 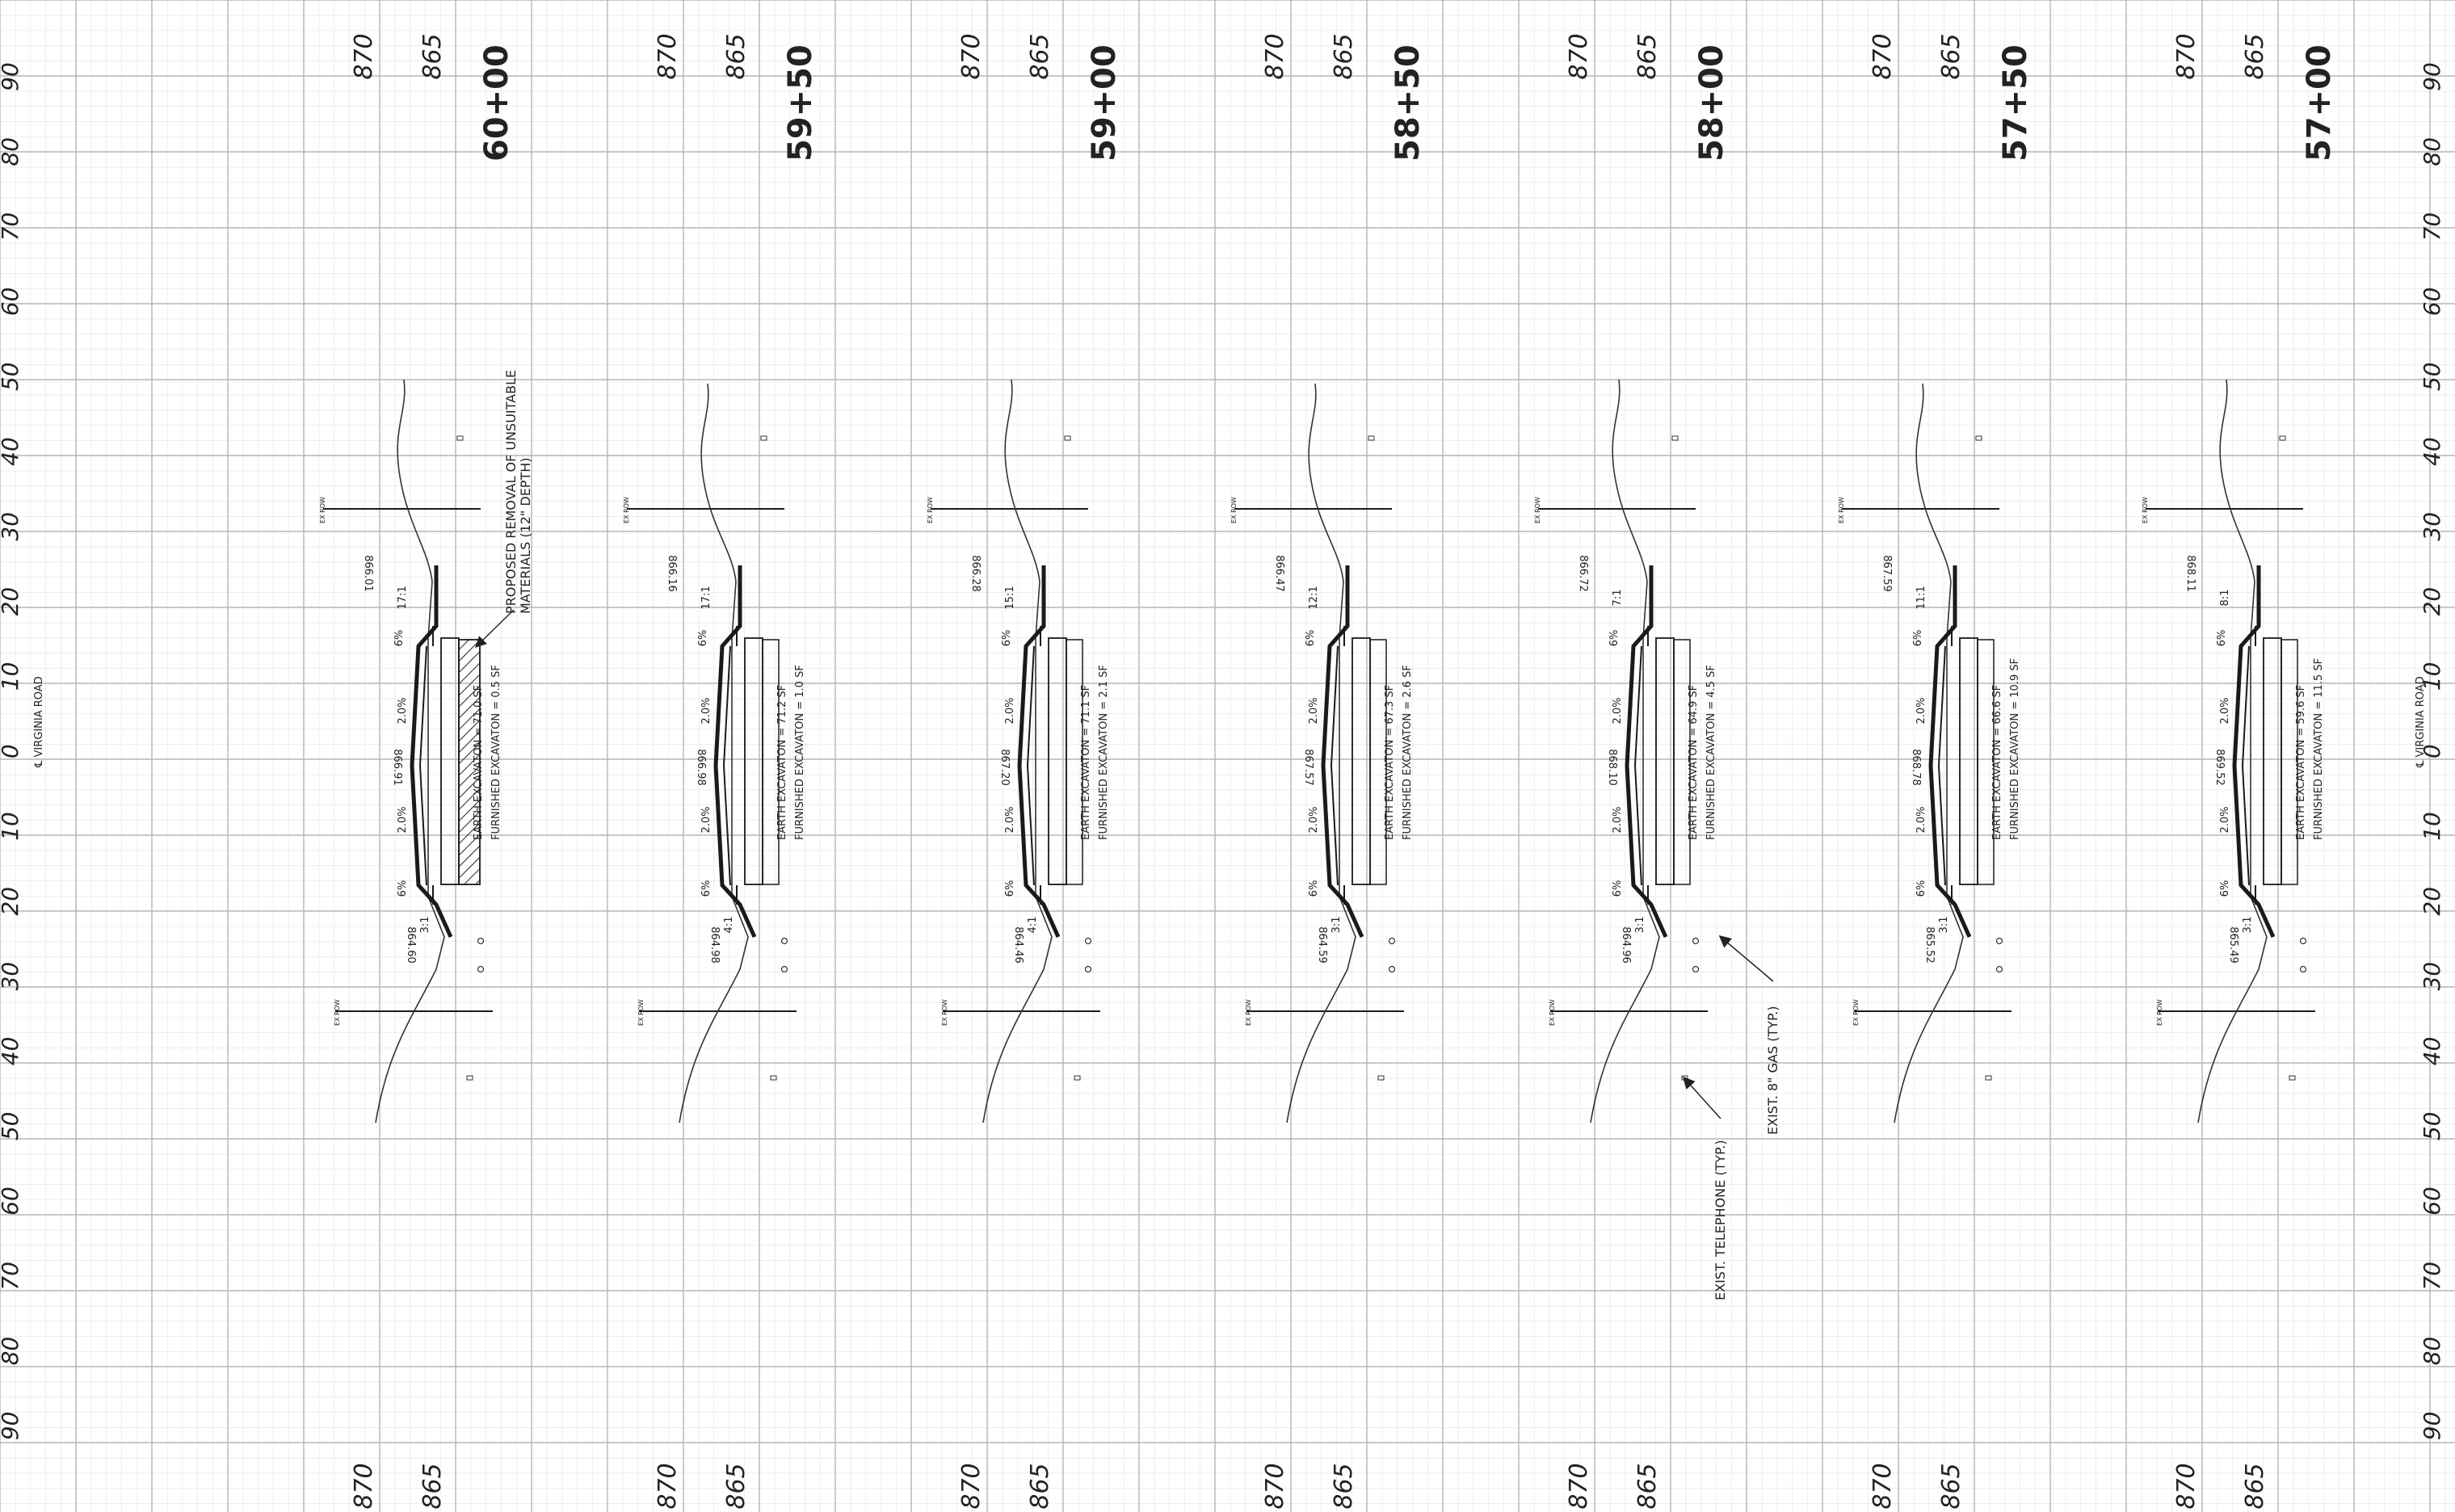 I want to click on right-edge-elevation: 864.96, so click(x=1626, y=945).